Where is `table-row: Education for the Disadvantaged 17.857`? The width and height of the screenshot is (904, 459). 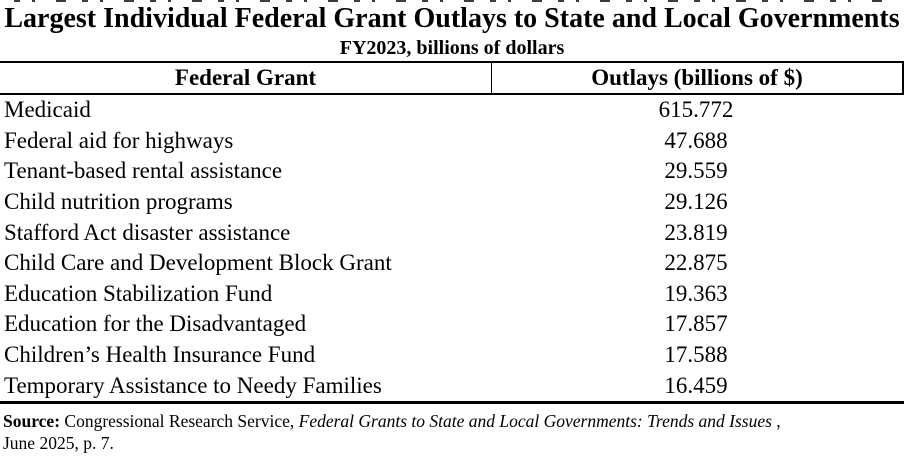
table-row: Education for the Disadvantaged 17.857 is located at coordinates (452, 324).